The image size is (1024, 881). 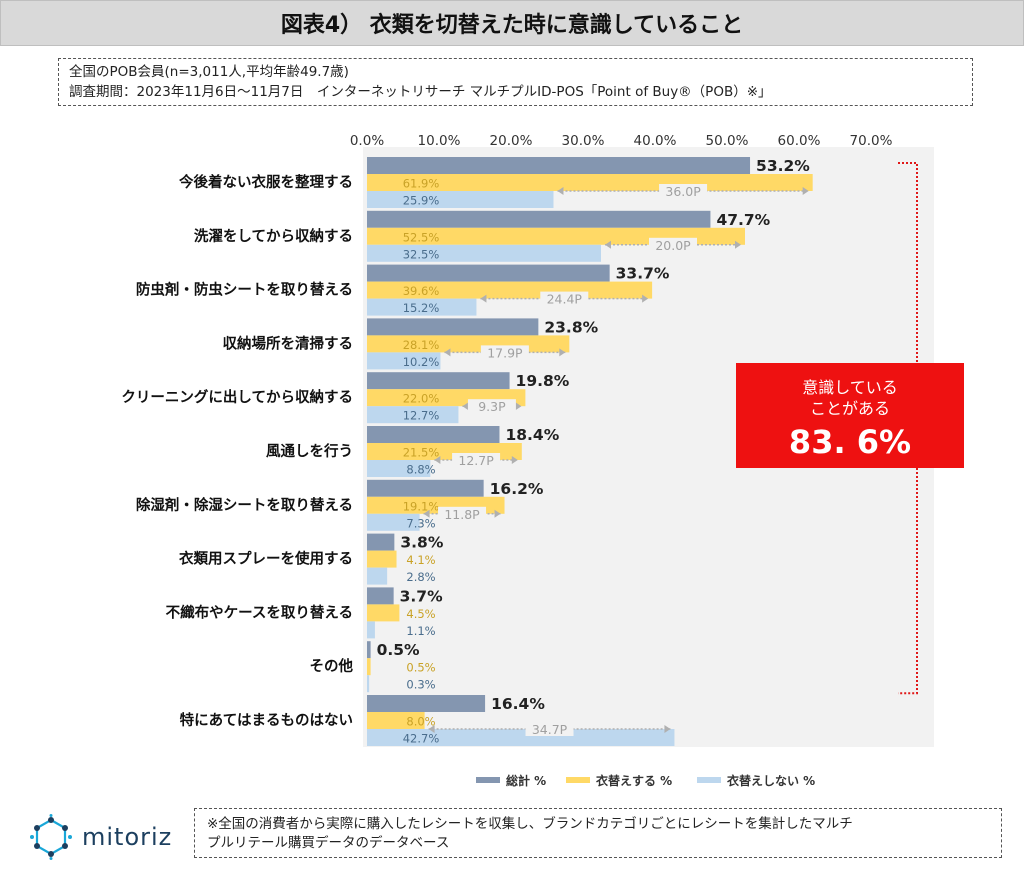 I want to click on change-value-label: 21.5%, so click(x=421, y=453).